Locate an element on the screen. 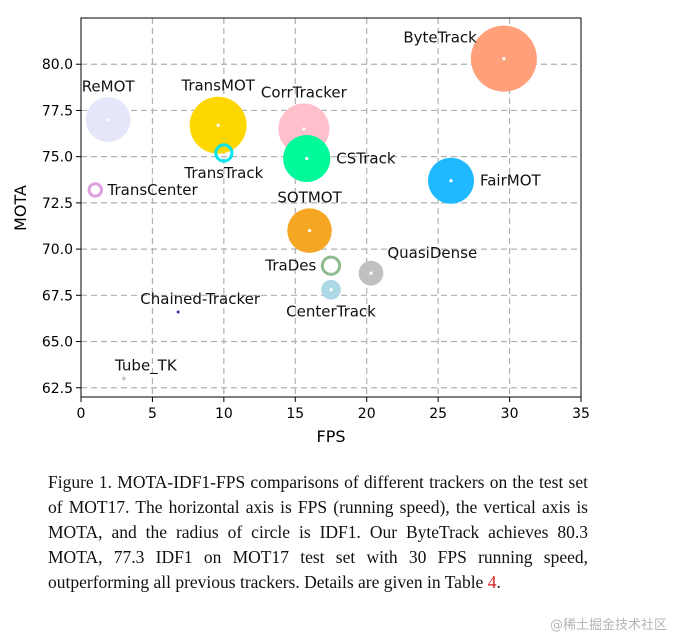 The image size is (681, 641). x-tick-label: 10 is located at coordinates (224, 414).